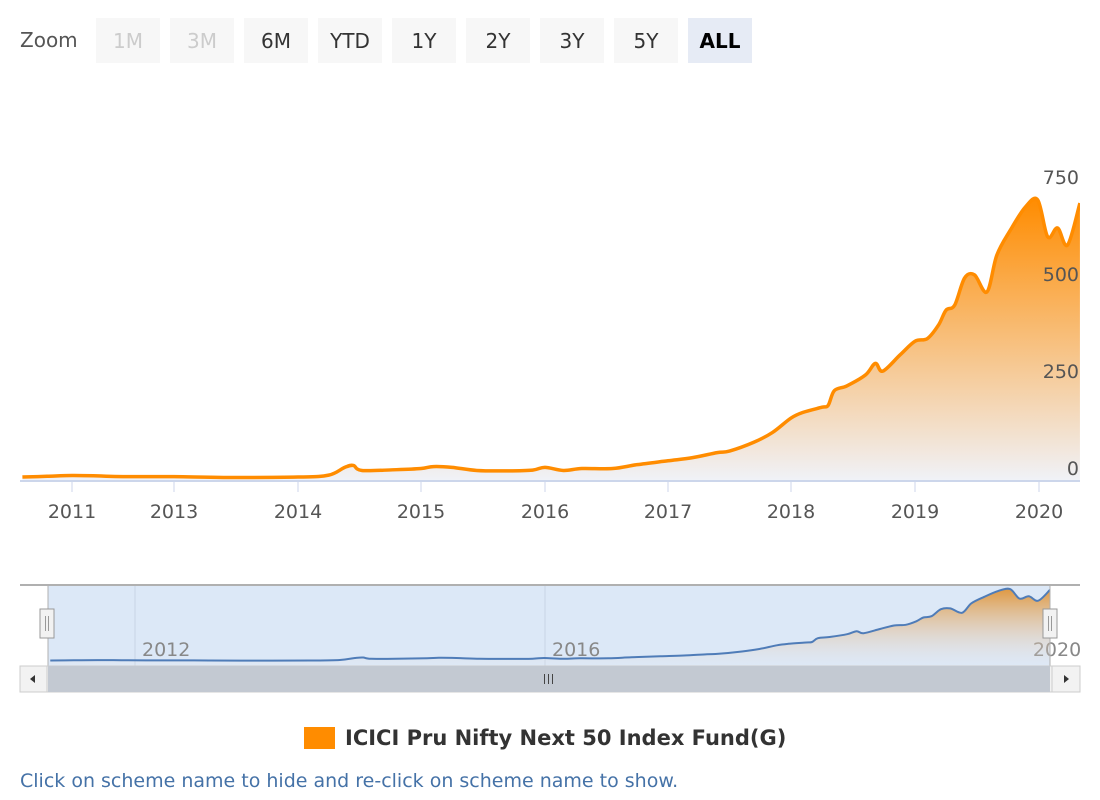 The image size is (1100, 800). I want to click on x-tick-label: 2018, so click(791, 512).